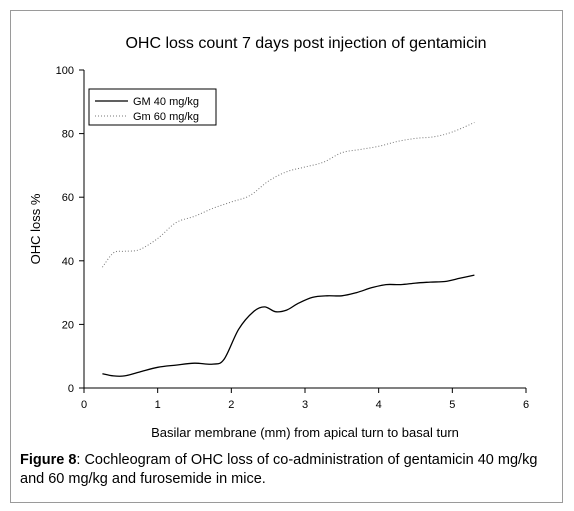 Image resolution: width=574 pixels, height=511 pixels. What do you see at coordinates (231, 405) in the screenshot?
I see `x-tick-label: 2` at bounding box center [231, 405].